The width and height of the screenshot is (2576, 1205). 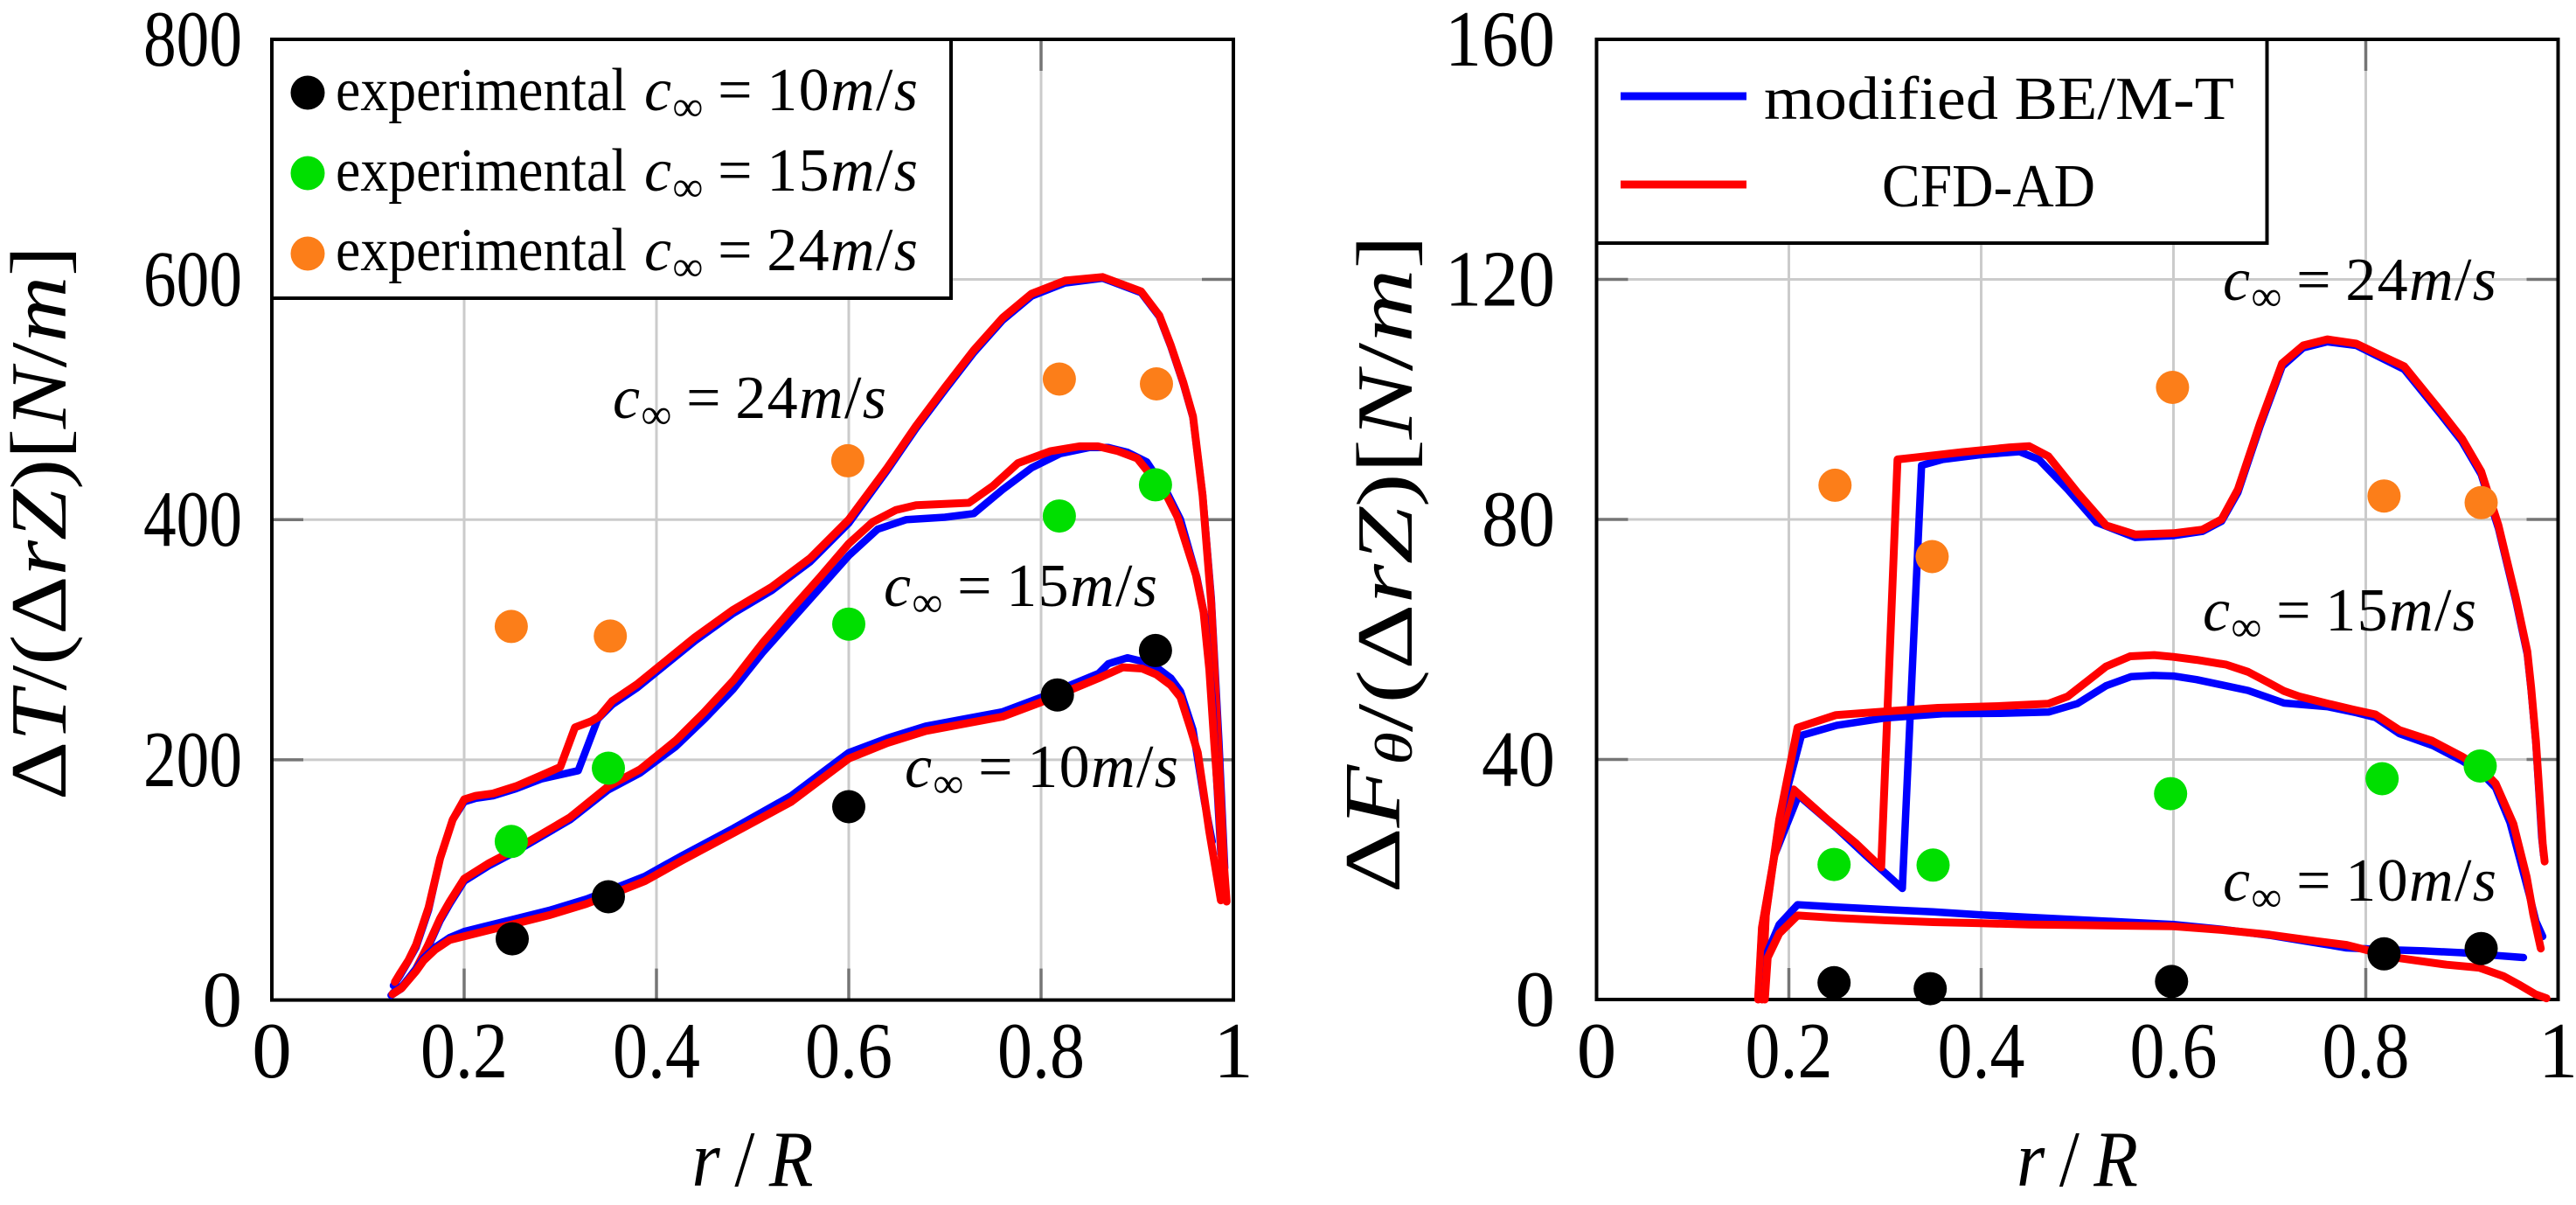 I want to click on svg-text: 600, so click(x=192, y=279).